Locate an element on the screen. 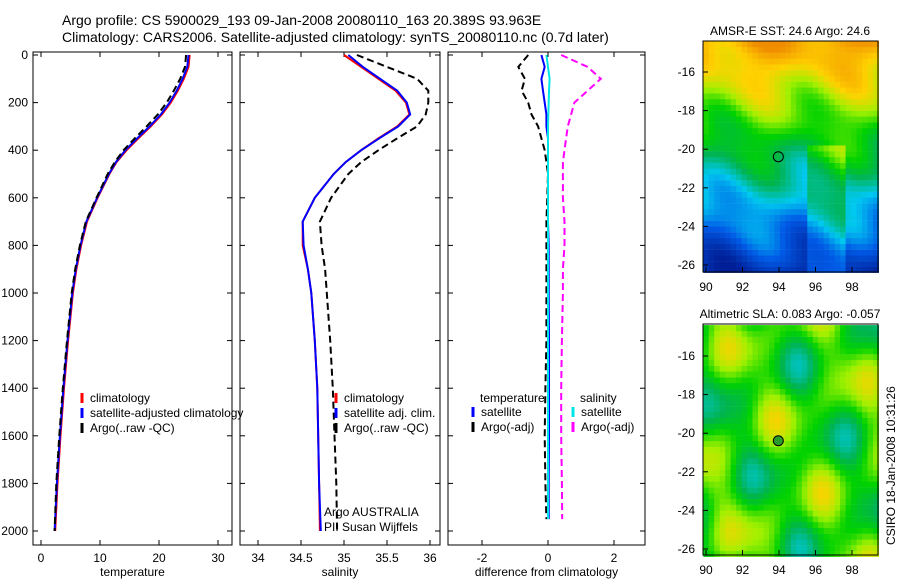  map-title: AMSR-E SST: 24.6 Argo: 24.6 is located at coordinates (790, 31).